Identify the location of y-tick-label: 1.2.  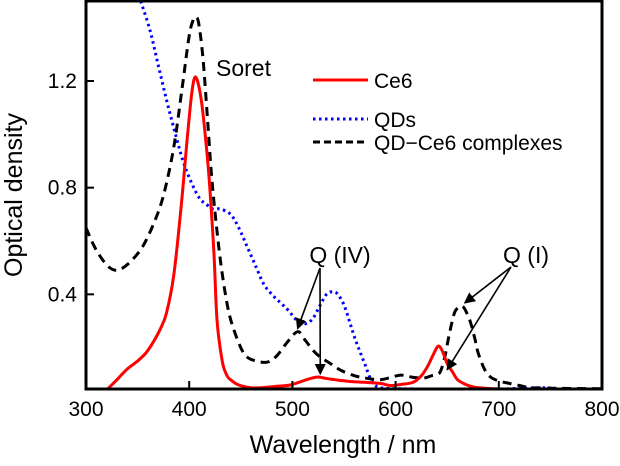
(62, 81).